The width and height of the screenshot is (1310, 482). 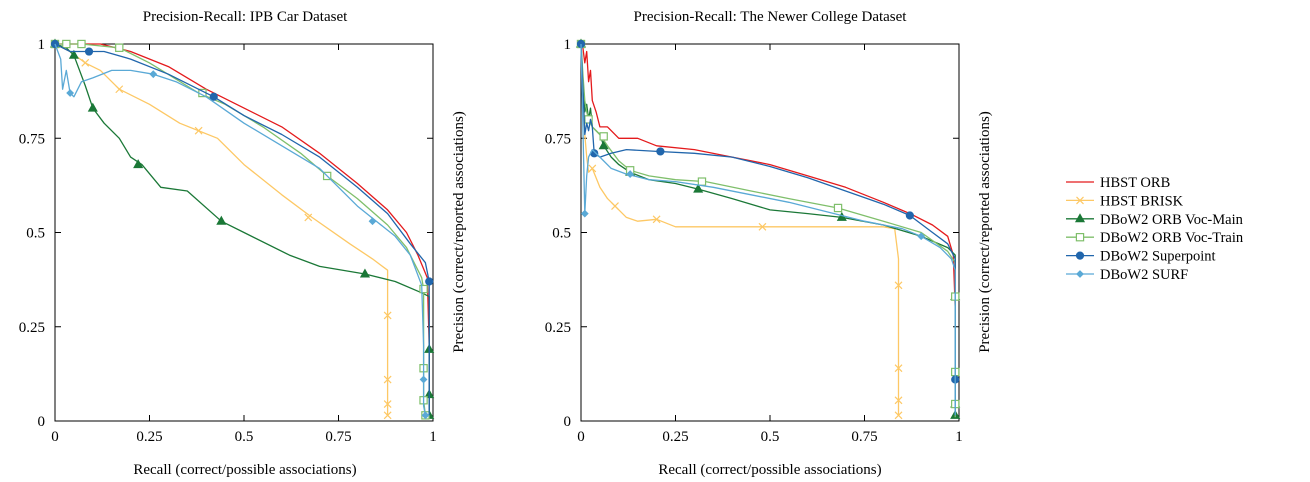 What do you see at coordinates (1141, 257) in the screenshot?
I see `legend-entry-dbow2-superpoint: DBoW2 Superpoint` at bounding box center [1141, 257].